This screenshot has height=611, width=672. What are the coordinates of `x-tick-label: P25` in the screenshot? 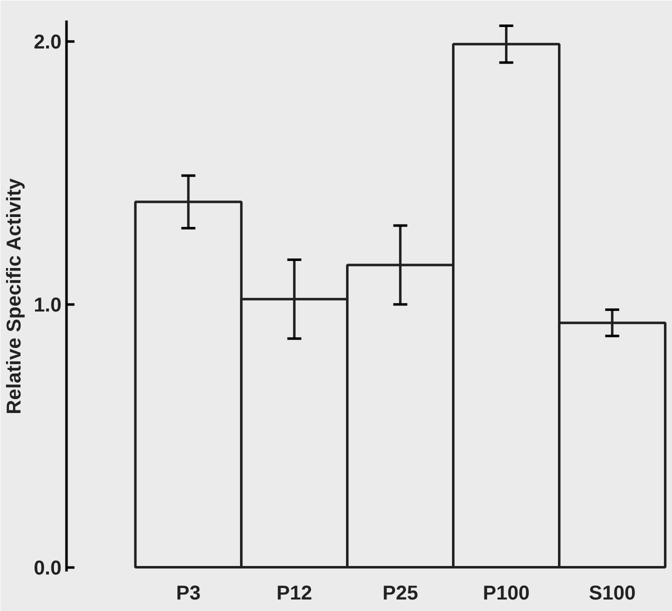 It's located at (400, 593).